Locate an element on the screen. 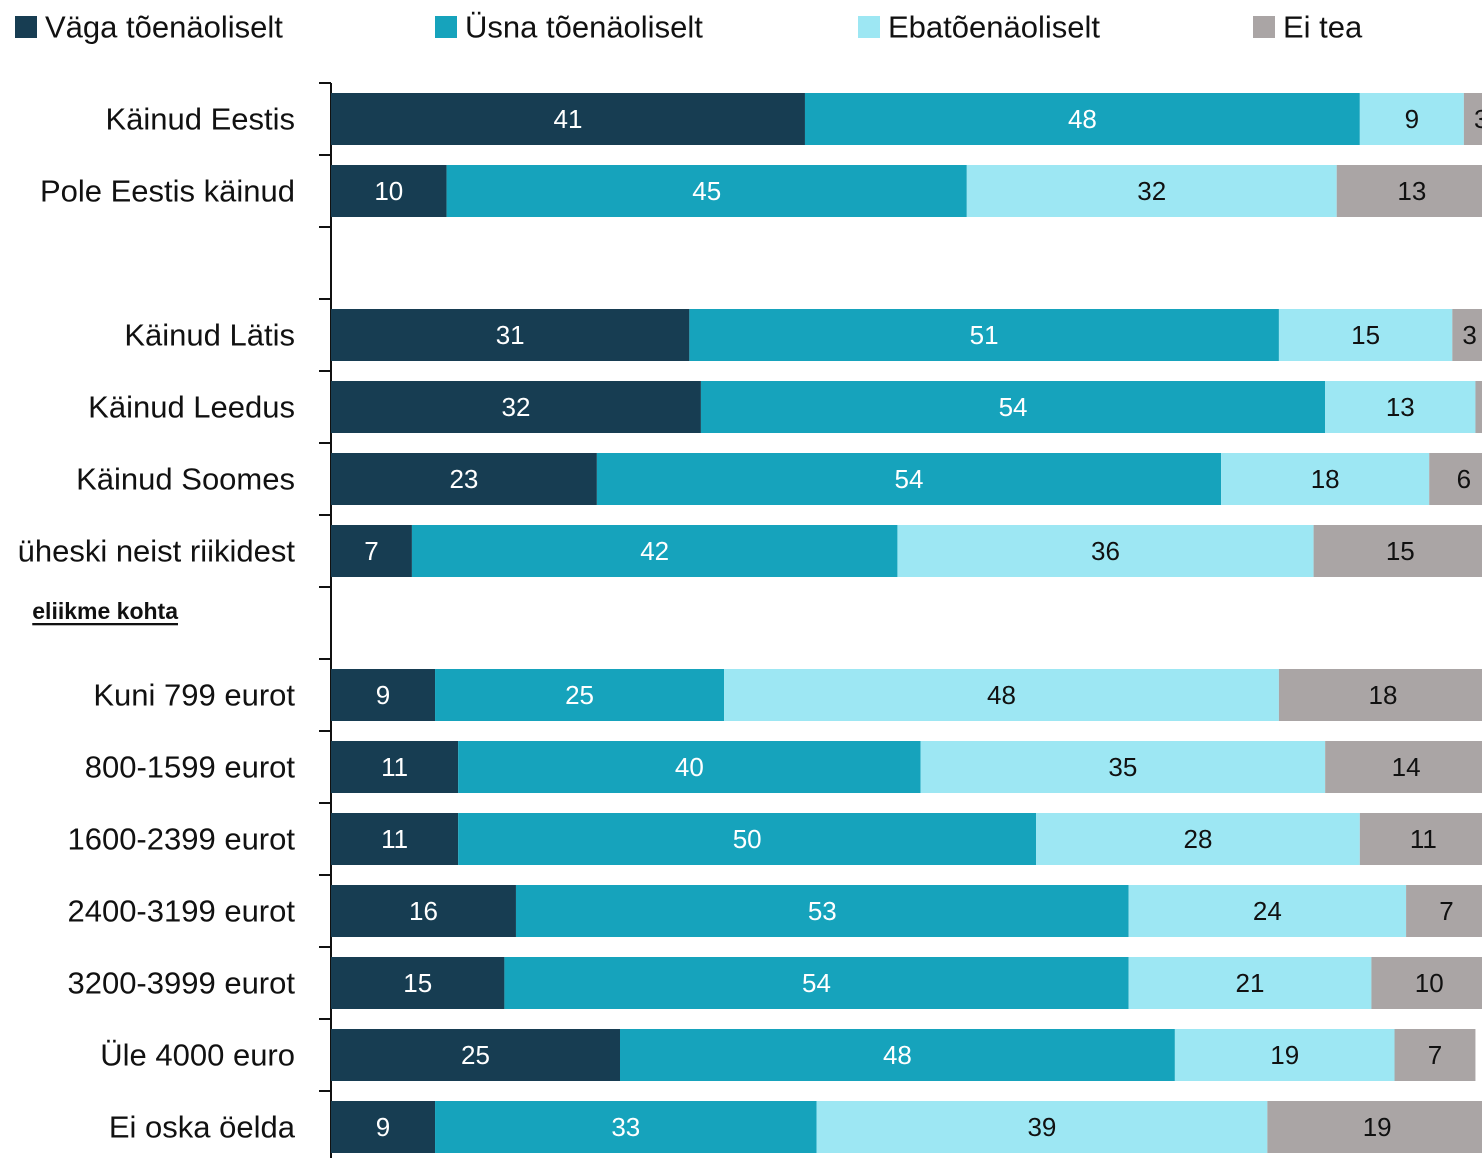 This screenshot has height=1158, width=1482. value-label: 51 is located at coordinates (984, 335).